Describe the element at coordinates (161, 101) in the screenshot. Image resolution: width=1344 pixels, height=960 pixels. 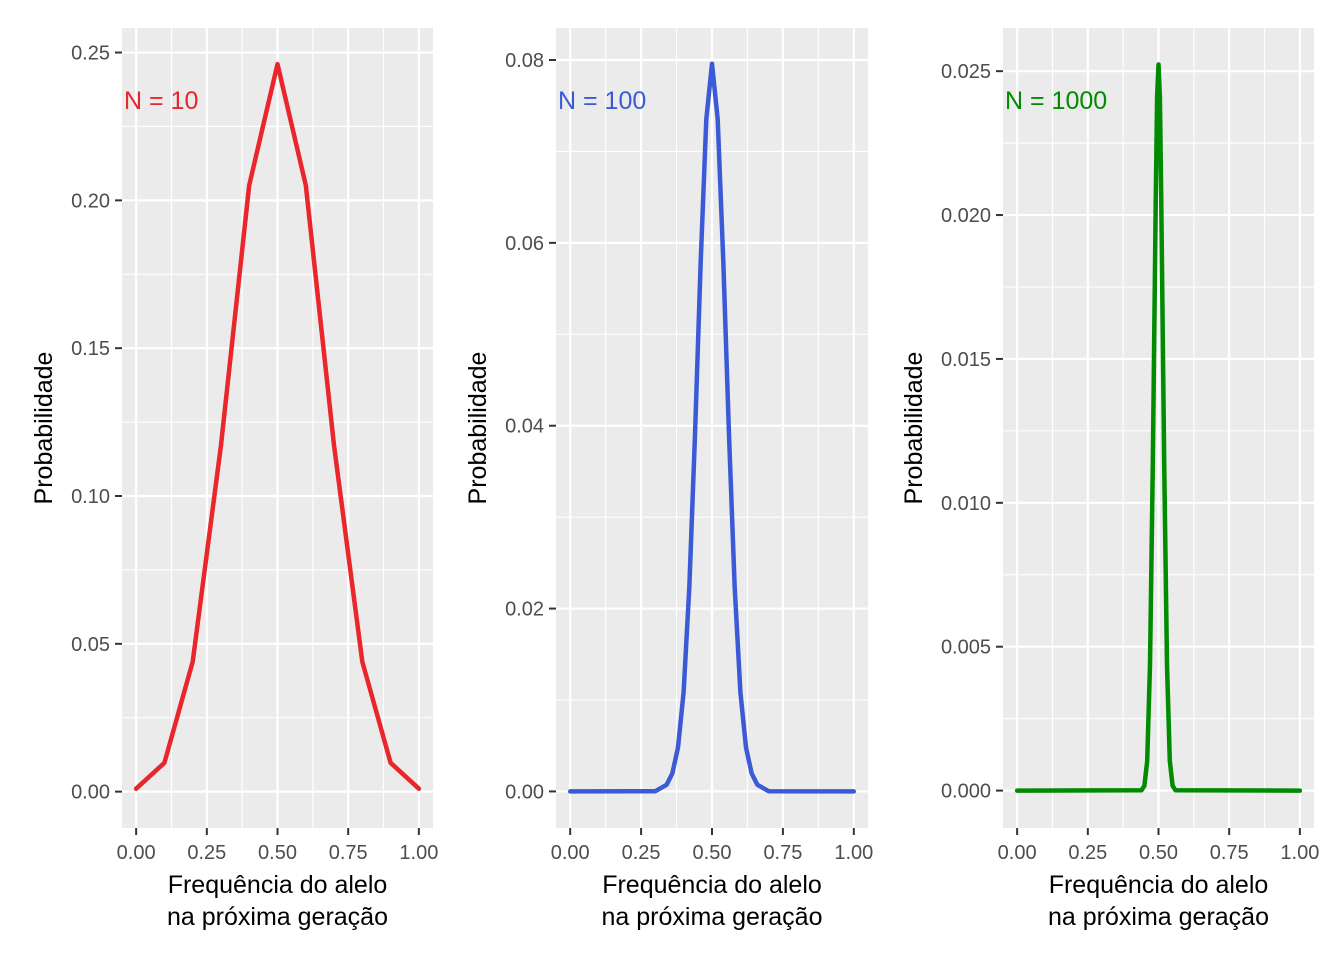
I see `annotation-label: N = 10` at that location.